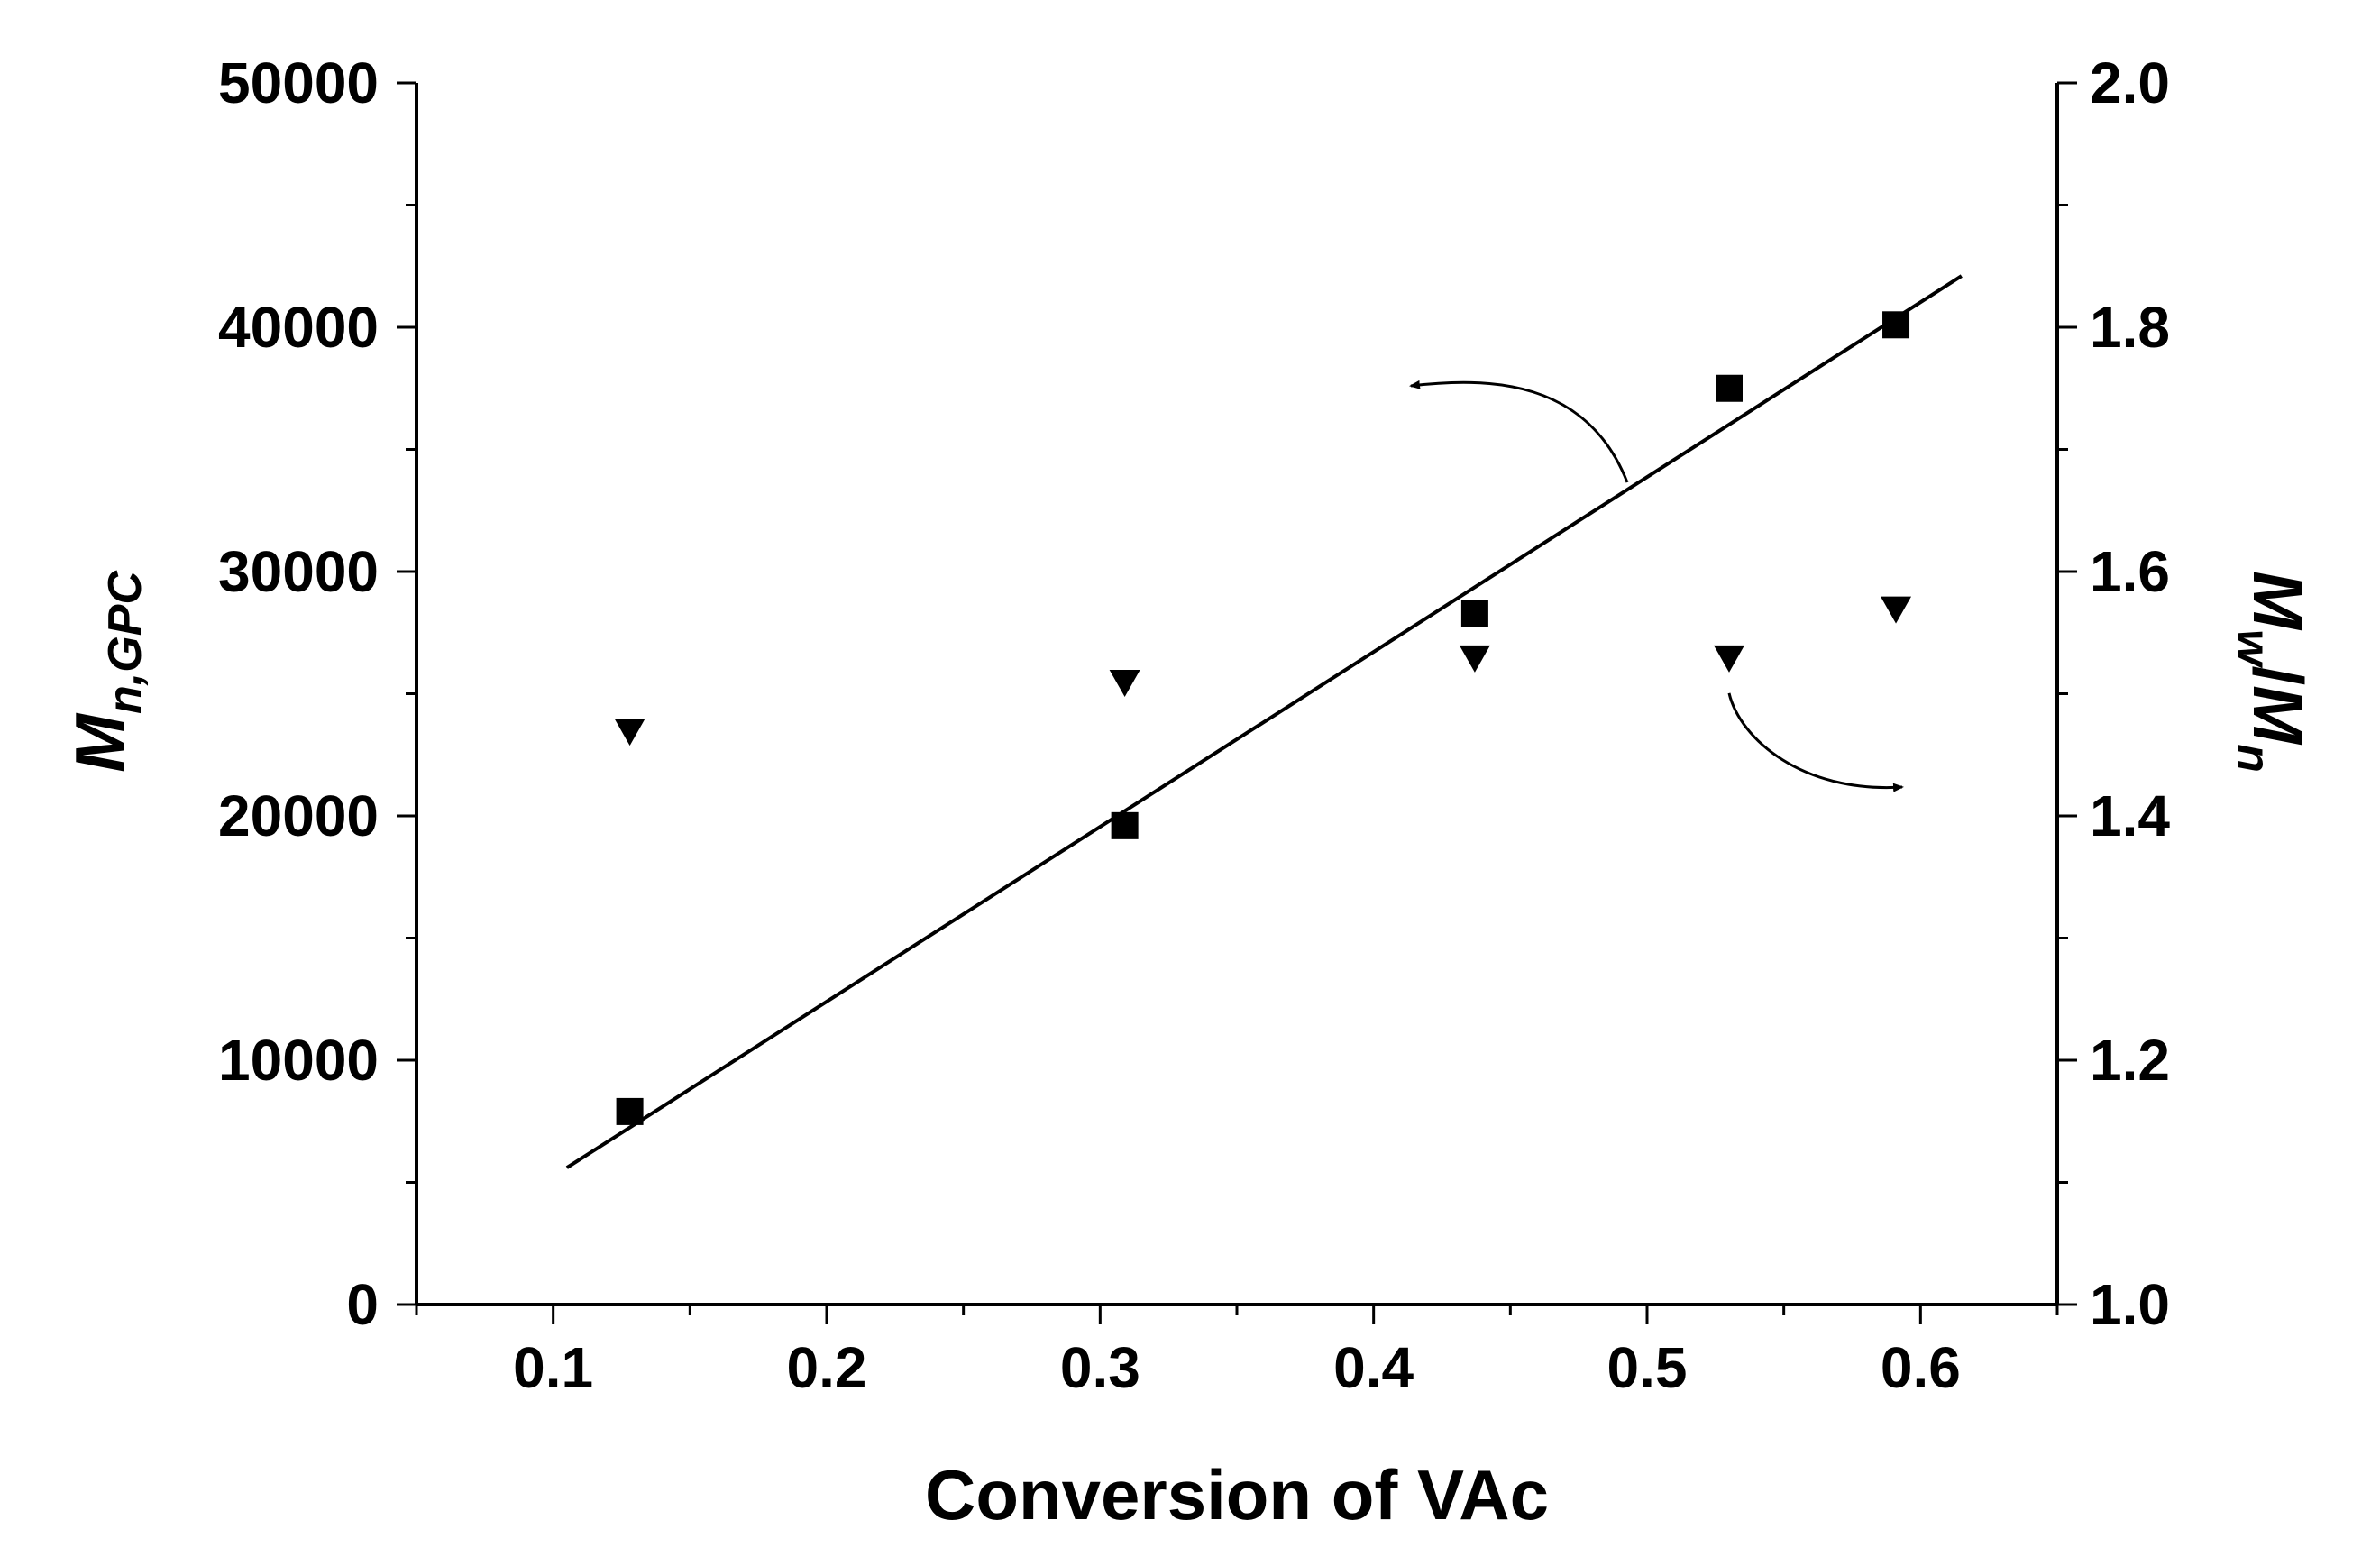  What do you see at coordinates (298, 571) in the screenshot?
I see `left-tick-label: 30000` at bounding box center [298, 571].